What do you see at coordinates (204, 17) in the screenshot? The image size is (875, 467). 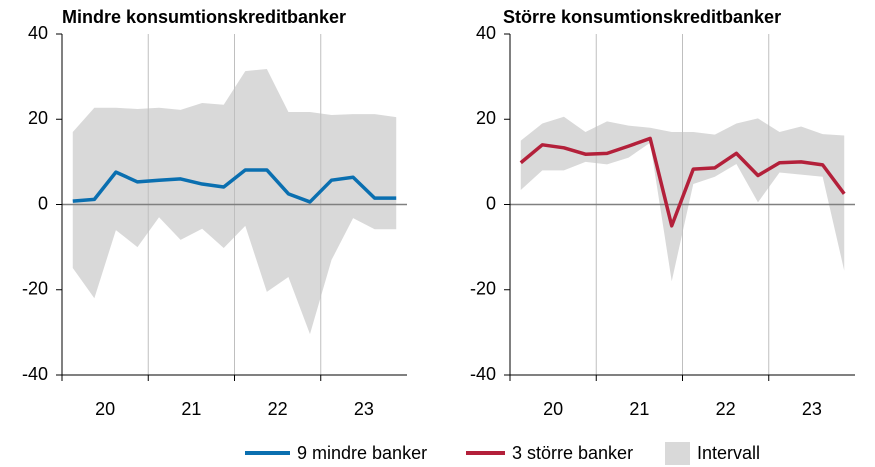 I see `chart-title: Mindre konsumtionskreditbanker` at bounding box center [204, 17].